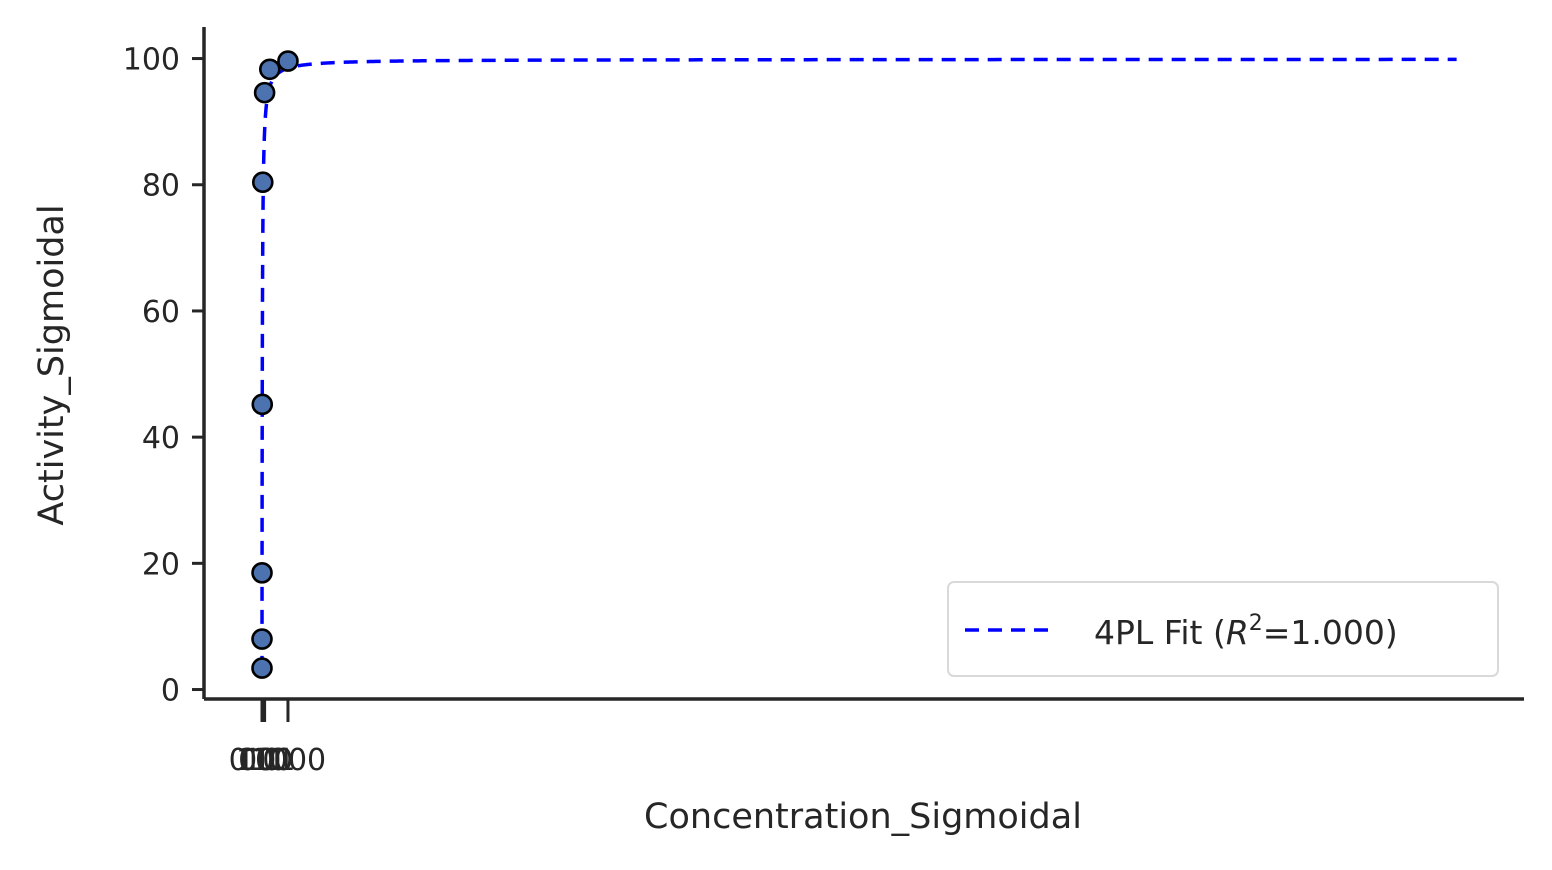  What do you see at coordinates (170, 691) in the screenshot?
I see `y-tick-label: 0` at bounding box center [170, 691].